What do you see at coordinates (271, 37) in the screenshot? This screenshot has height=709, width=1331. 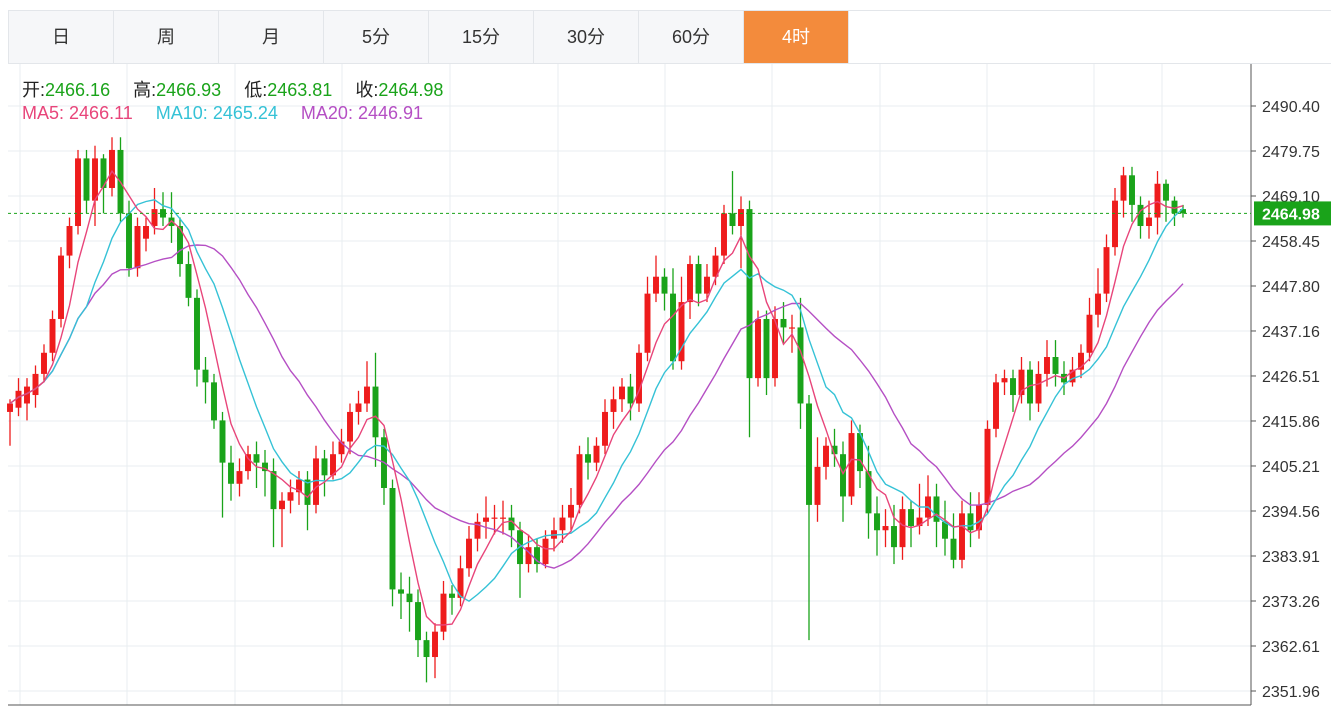 I see `tab-month: 月` at bounding box center [271, 37].